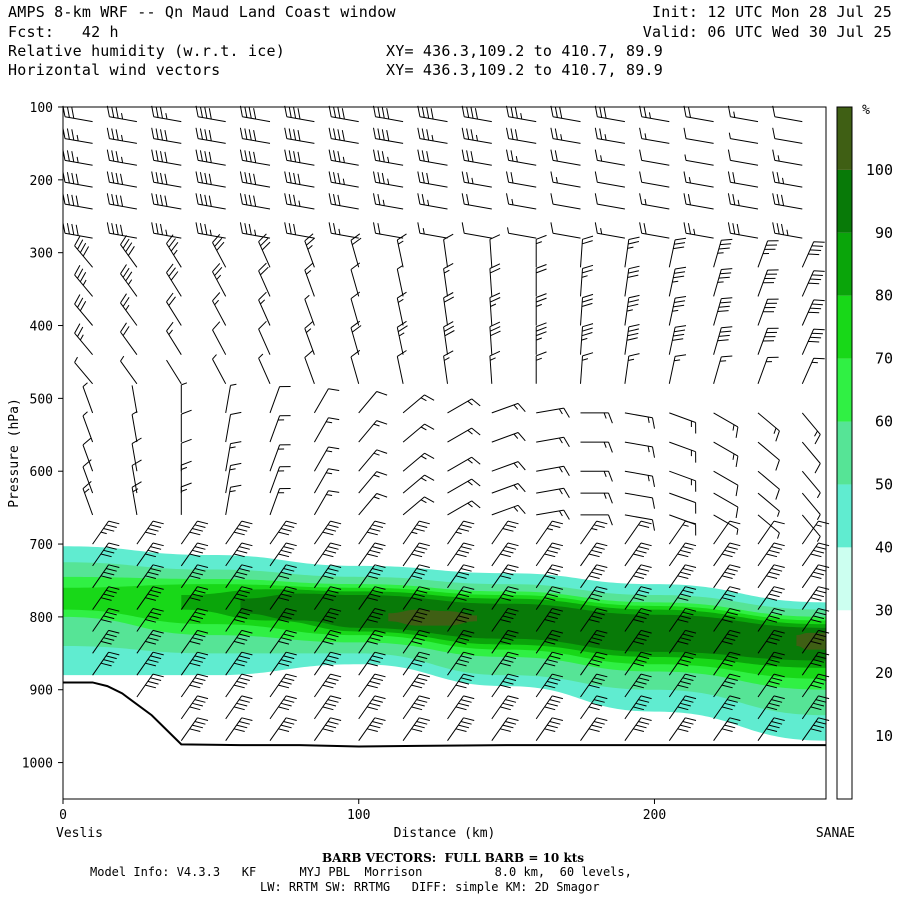 This screenshot has height=900, width=900. What do you see at coordinates (358, 815) in the screenshot?
I see `x-tick-label: 100` at bounding box center [358, 815].